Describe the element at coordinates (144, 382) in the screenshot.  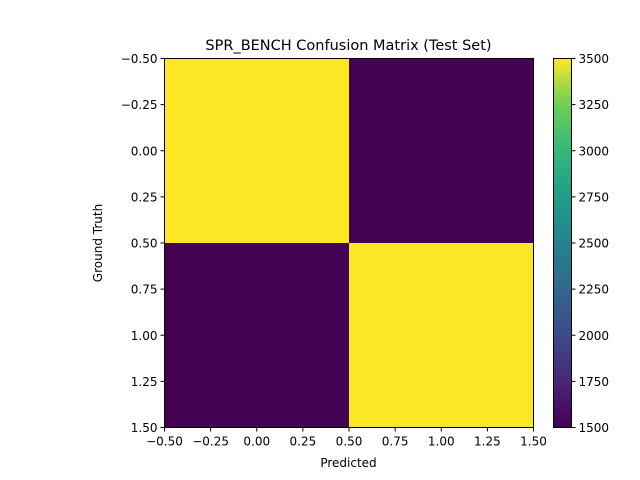
I see `y-tick-label: 1.25` at that location.